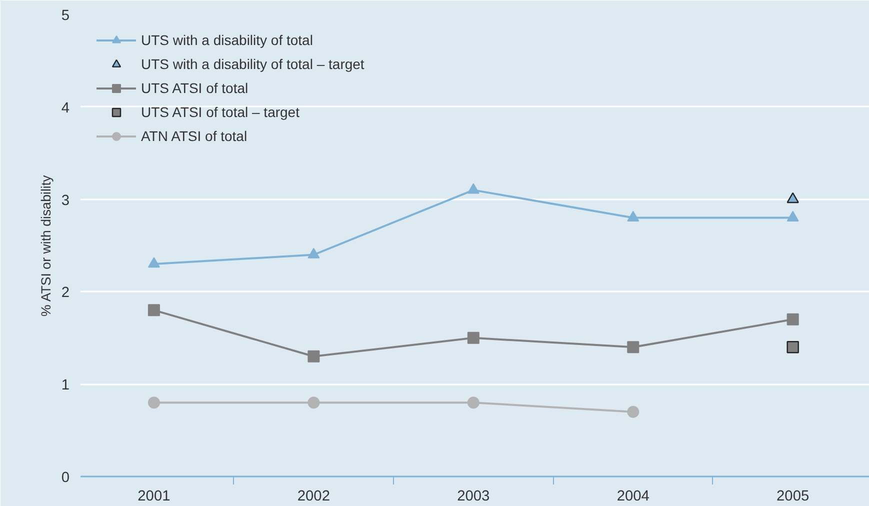 This screenshot has height=506, width=869. What do you see at coordinates (473, 496) in the screenshot?
I see `x-tick-label: 2003` at bounding box center [473, 496].